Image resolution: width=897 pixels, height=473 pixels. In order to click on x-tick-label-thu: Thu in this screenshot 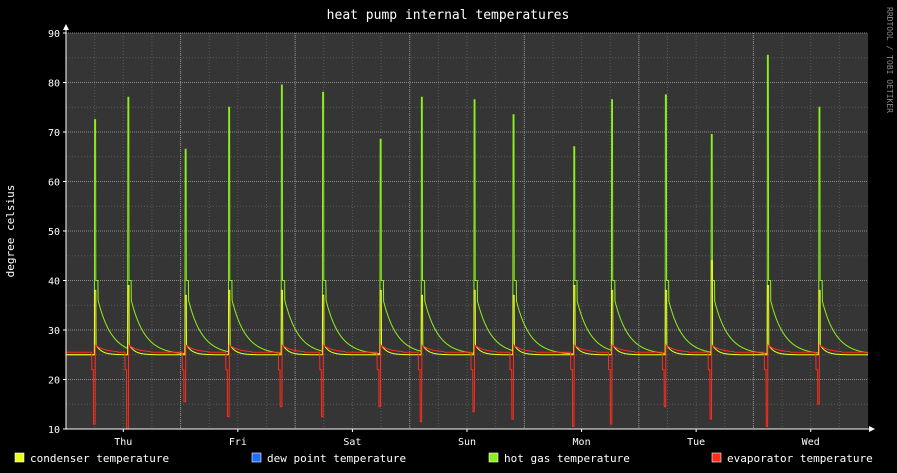, I will do `click(123, 442)`.